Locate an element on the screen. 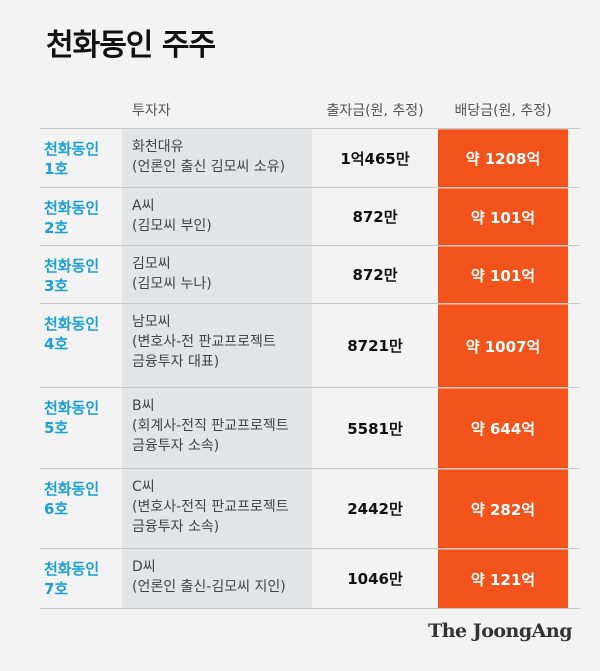  row-label-line: 7호 is located at coordinates (56, 589).